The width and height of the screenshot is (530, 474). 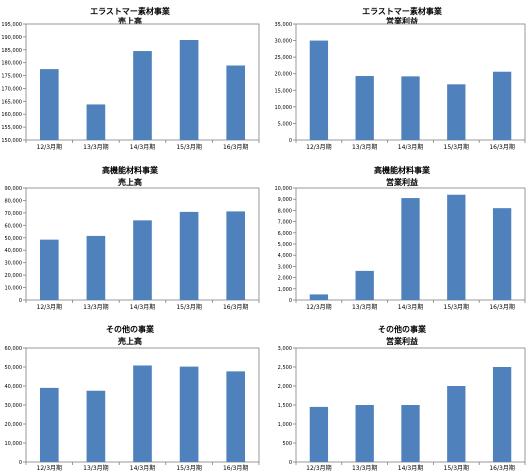 I want to click on y-tick-label: 180,000, so click(x=11, y=64).